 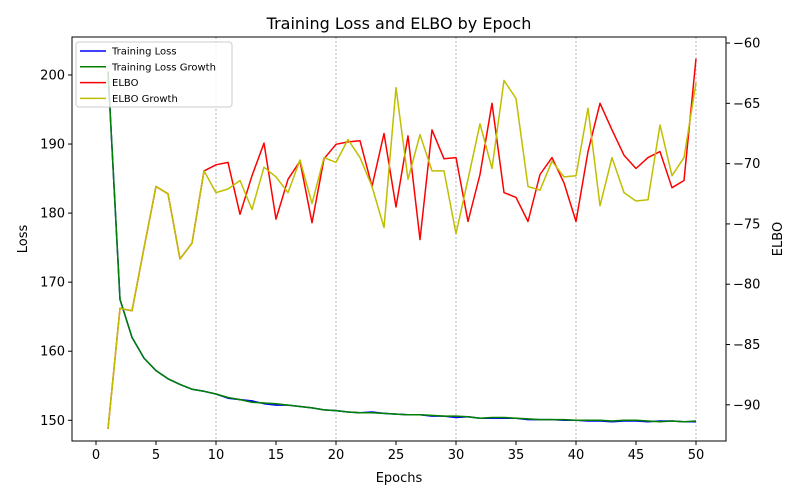 What do you see at coordinates (746, 345) in the screenshot?
I see `y2-tick-label--85: −85` at bounding box center [746, 345].